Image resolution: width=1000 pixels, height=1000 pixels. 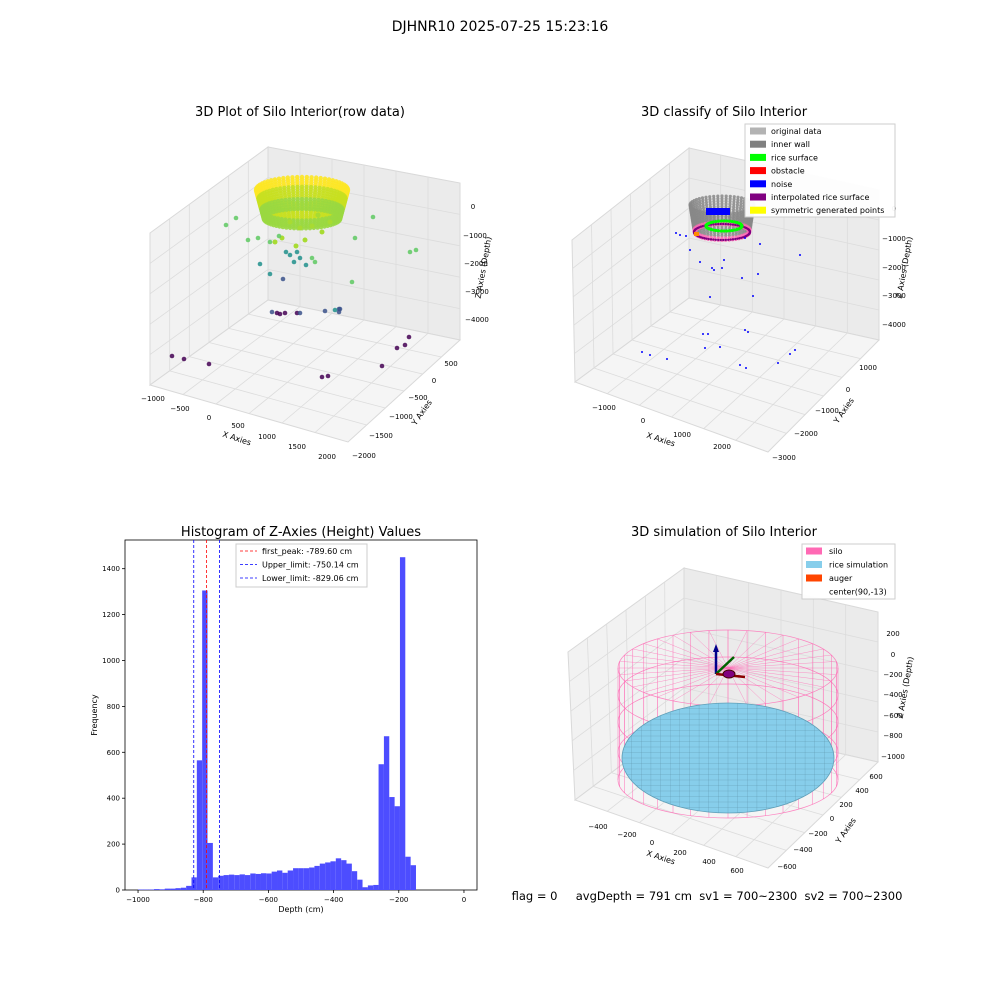 What do you see at coordinates (138, 900) in the screenshot?
I see `histogram-x-tick-label: −1000` at bounding box center [138, 900].